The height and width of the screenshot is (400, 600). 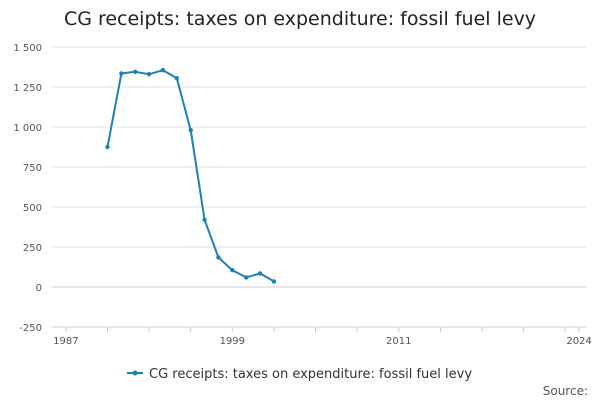 What do you see at coordinates (39, 288) in the screenshot?
I see `y-tick-label: 0` at bounding box center [39, 288].